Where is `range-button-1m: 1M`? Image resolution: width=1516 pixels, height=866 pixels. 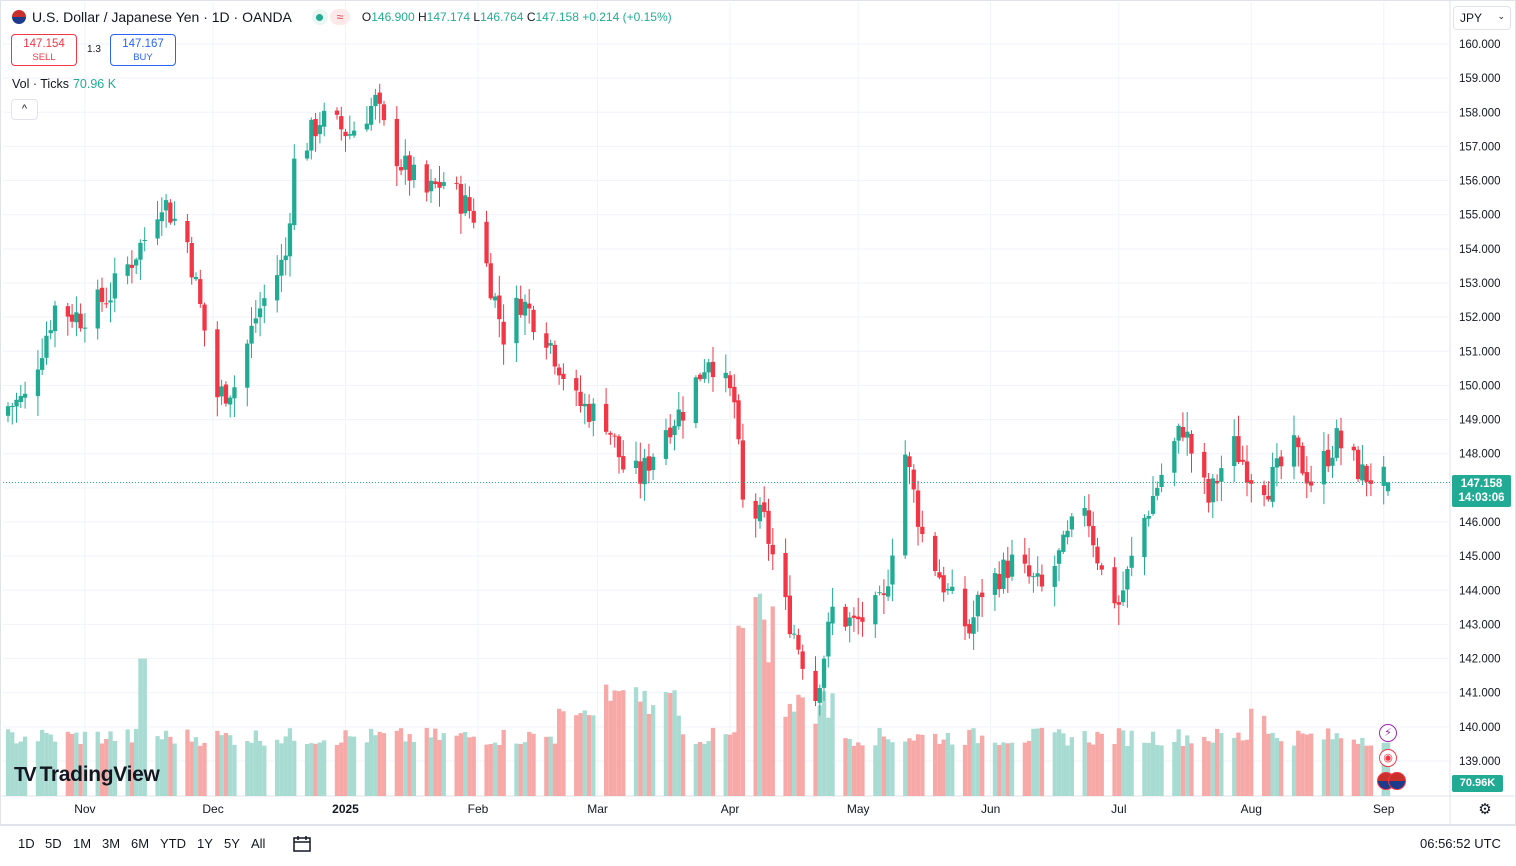
range-button-1m: 1M is located at coordinates (82, 843).